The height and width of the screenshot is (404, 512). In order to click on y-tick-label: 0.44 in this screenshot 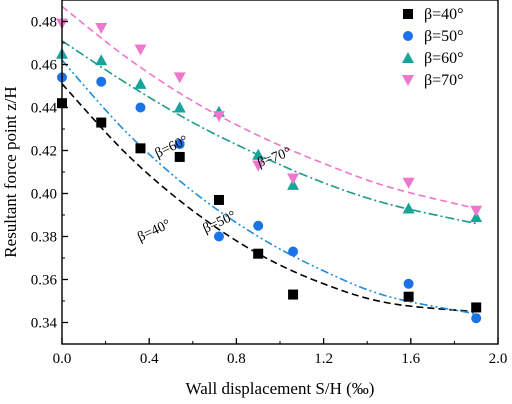, I will do `click(44, 109)`.